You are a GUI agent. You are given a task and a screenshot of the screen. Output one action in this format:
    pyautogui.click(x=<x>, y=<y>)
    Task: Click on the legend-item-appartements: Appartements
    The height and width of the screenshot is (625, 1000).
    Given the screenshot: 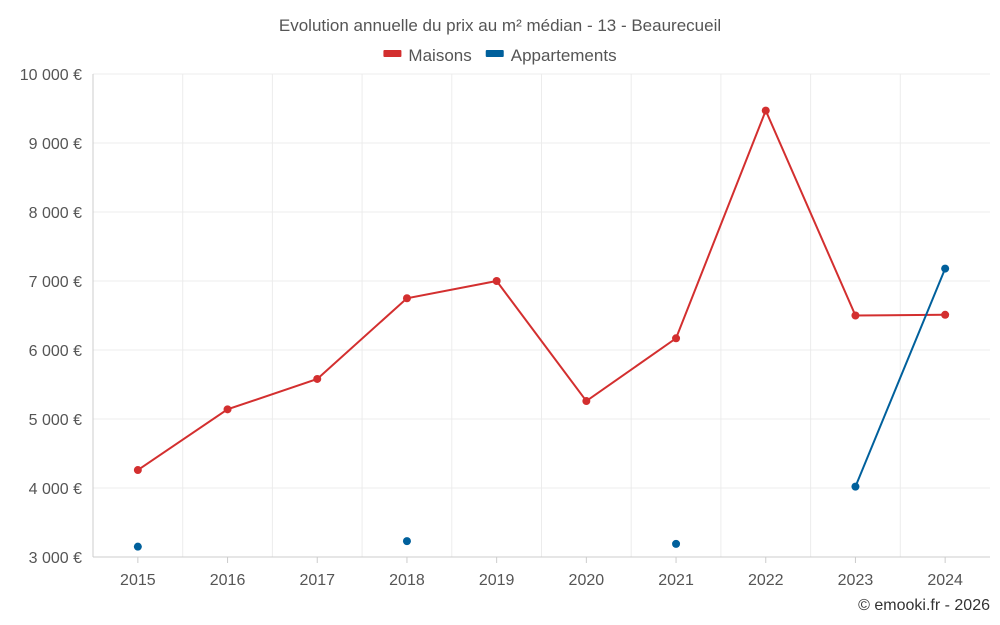 What is the action you would take?
    pyautogui.click(x=551, y=55)
    